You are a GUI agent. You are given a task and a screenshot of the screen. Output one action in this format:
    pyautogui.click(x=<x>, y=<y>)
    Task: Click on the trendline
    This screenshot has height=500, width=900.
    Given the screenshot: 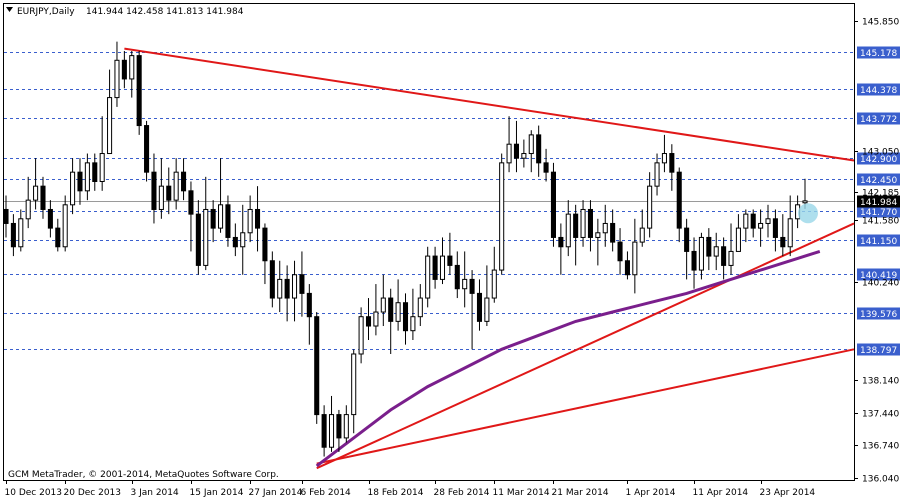 What is the action you would take?
    pyautogui.click(x=585, y=406)
    